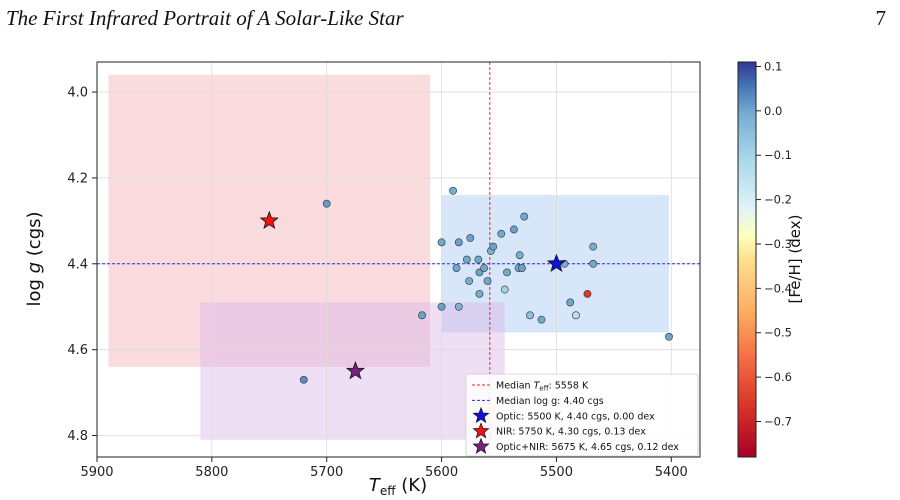 The height and width of the screenshot is (500, 900). I want to click on page-number: 7, so click(881, 18).